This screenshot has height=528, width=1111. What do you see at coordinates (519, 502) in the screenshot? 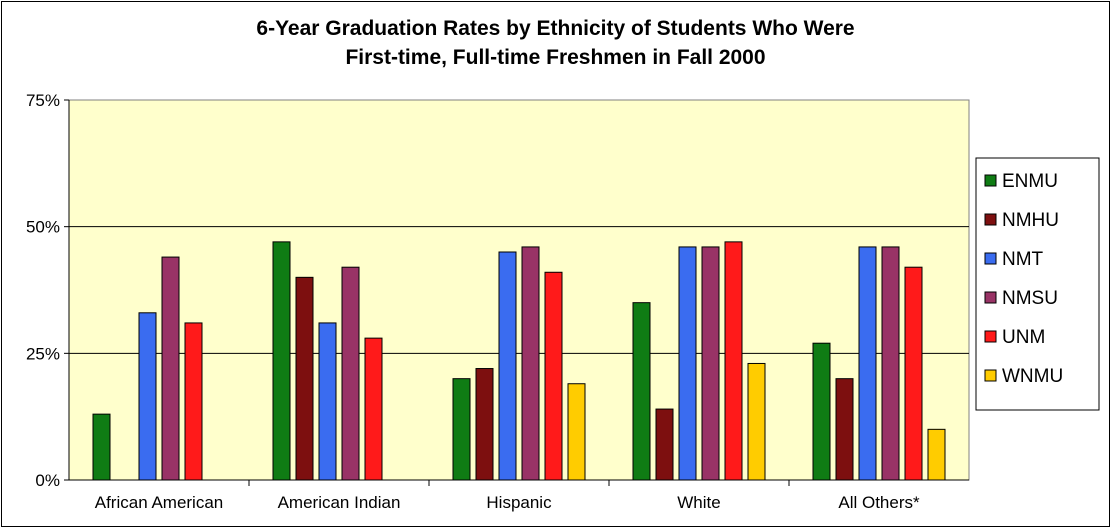
I see `x-tick-label: Hispanic` at bounding box center [519, 502].